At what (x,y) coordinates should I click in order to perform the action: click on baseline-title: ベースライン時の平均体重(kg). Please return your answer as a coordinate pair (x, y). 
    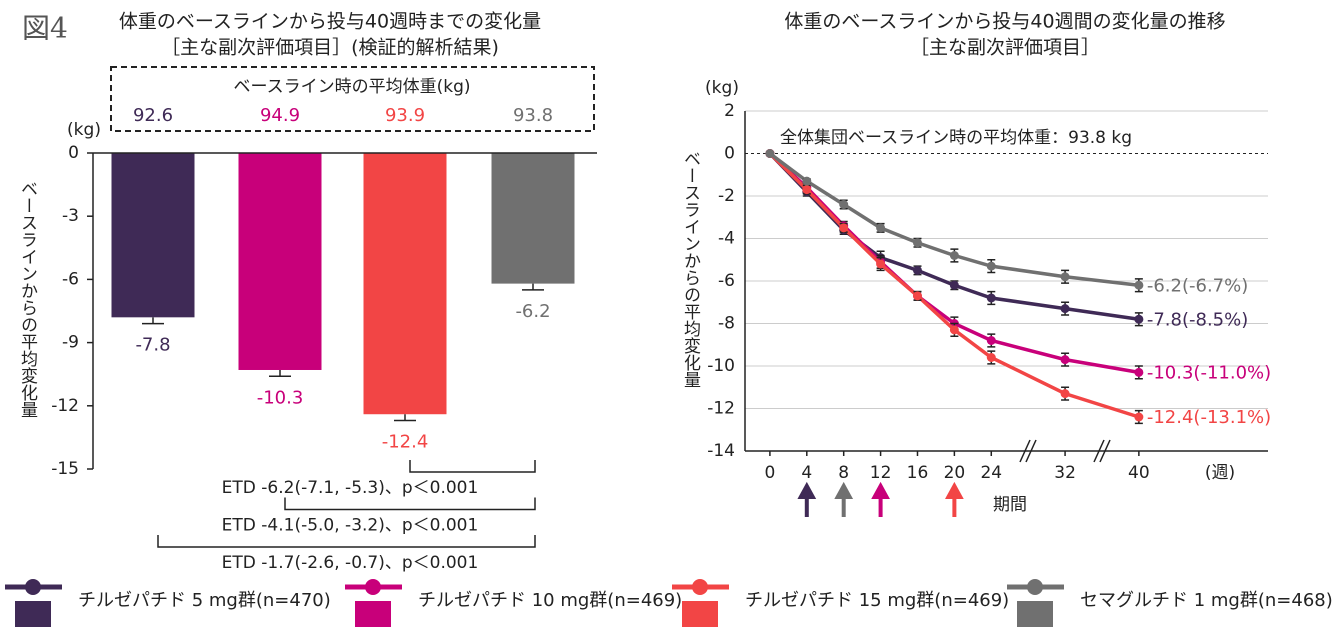
    Looking at the image, I should click on (351, 87).